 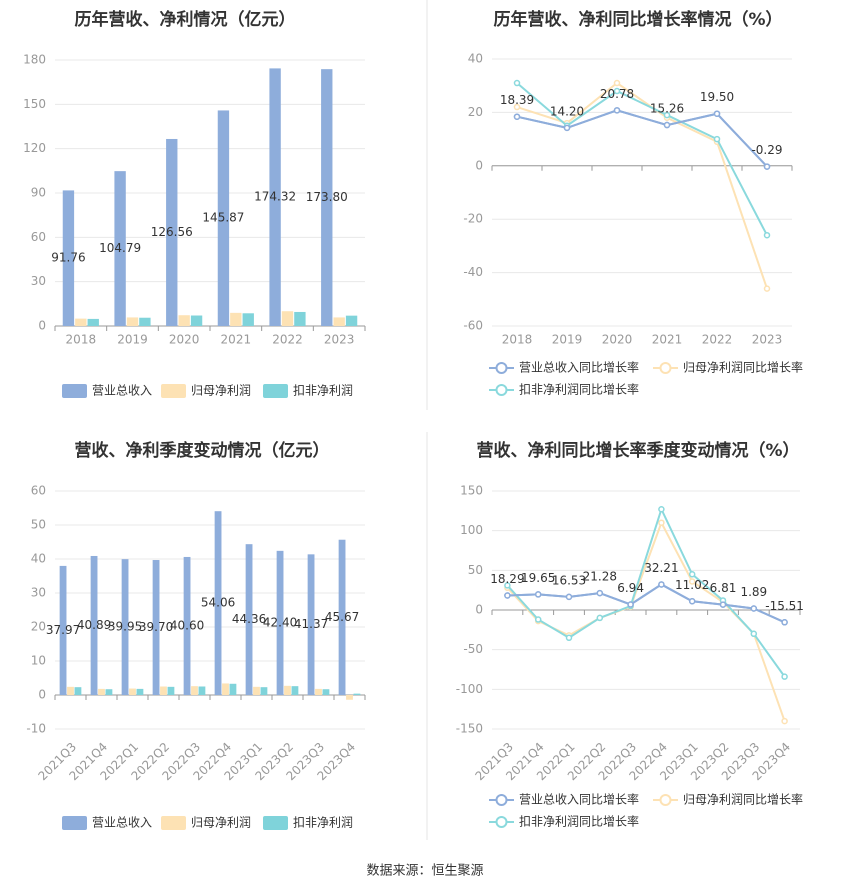 I want to click on data-label: 145.87, so click(x=223, y=218).